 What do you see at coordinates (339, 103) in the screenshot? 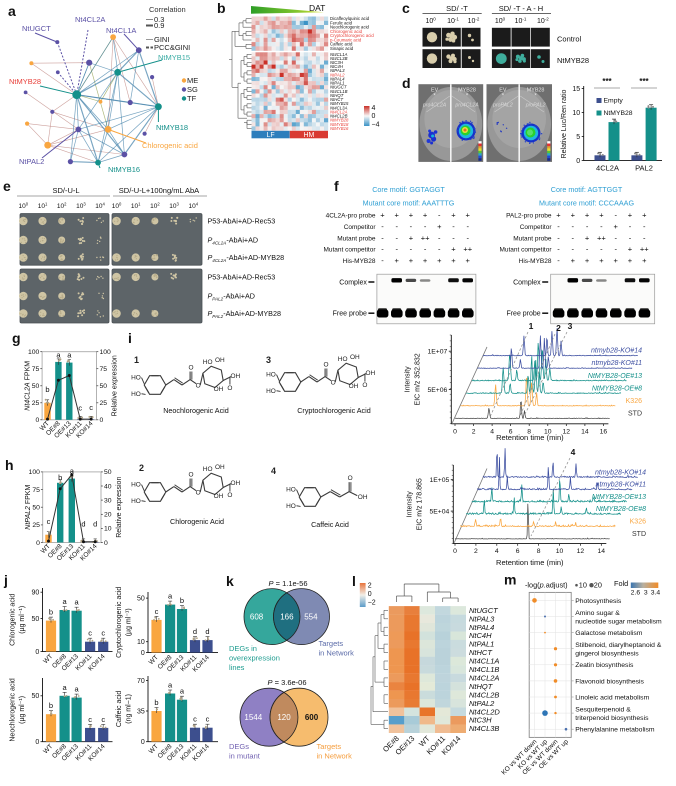
I see `svg-text: NtMYB15` at bounding box center [339, 103].